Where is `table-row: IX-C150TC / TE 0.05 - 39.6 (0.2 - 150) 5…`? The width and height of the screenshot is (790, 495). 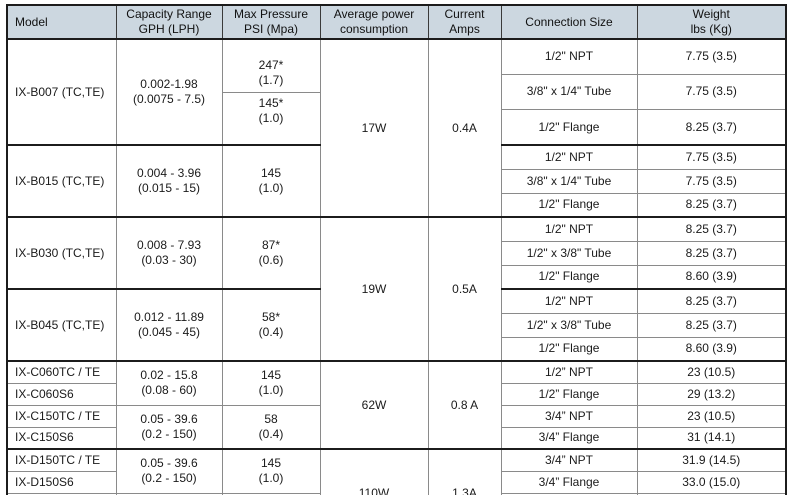
table-row: IX-C150TC / TE 0.05 - 39.6 (0.2 - 150) 5… is located at coordinates (396, 427).